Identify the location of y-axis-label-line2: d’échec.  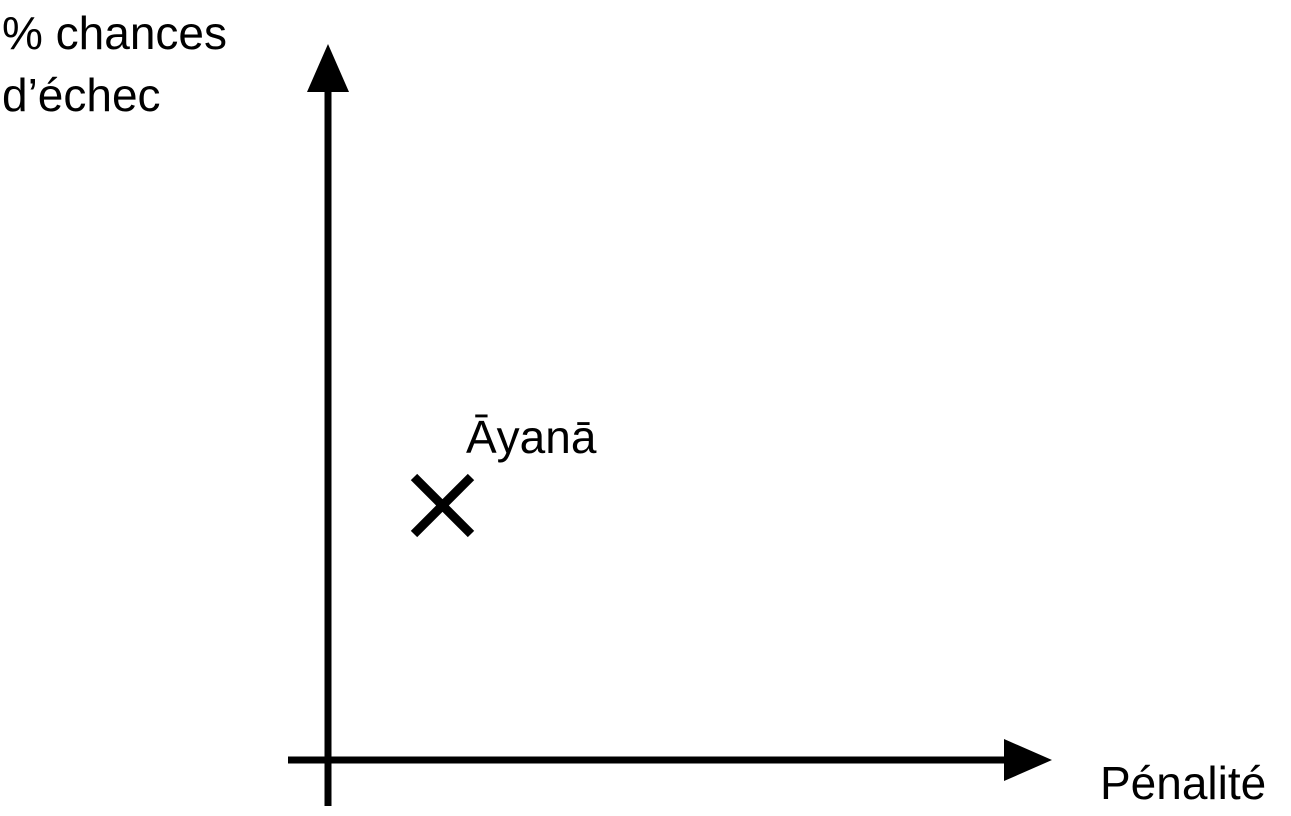
(81, 95).